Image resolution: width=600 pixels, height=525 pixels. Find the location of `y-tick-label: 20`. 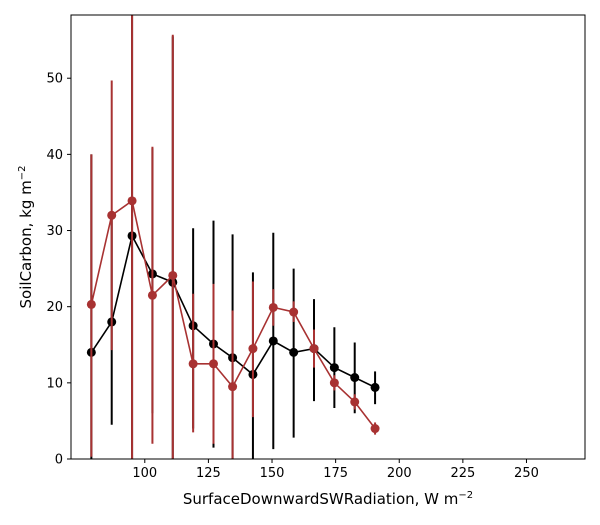

y-tick-label: 20 is located at coordinates (54, 307).